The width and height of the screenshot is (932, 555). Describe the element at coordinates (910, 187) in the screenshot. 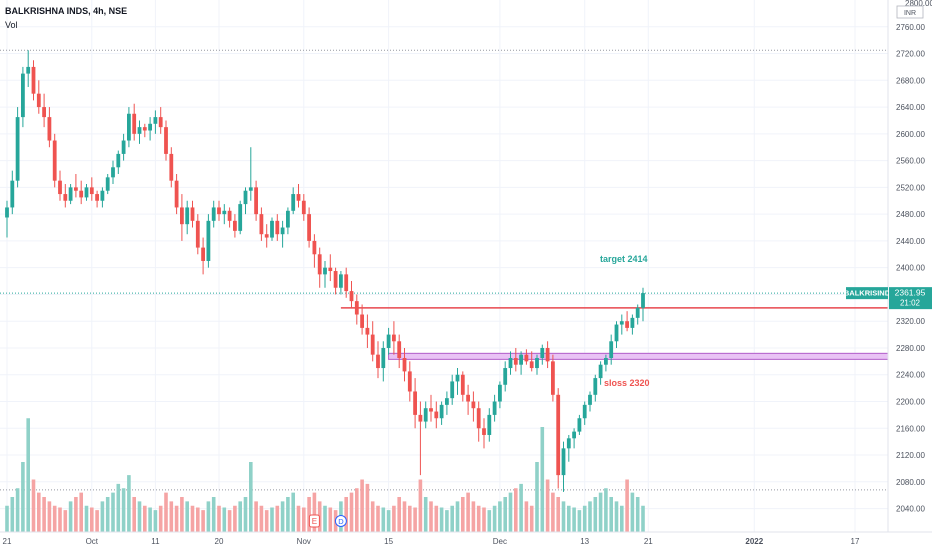

I see `price-tick-label: 2520.00` at that location.